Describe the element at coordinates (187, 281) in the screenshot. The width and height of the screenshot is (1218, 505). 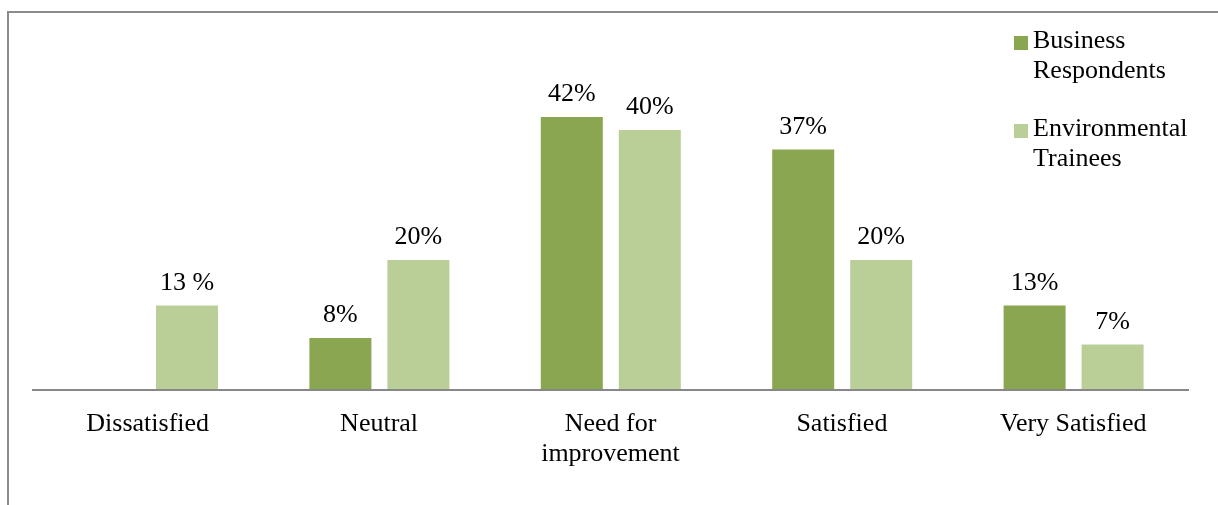
I see `data-label: 13 %` at that location.